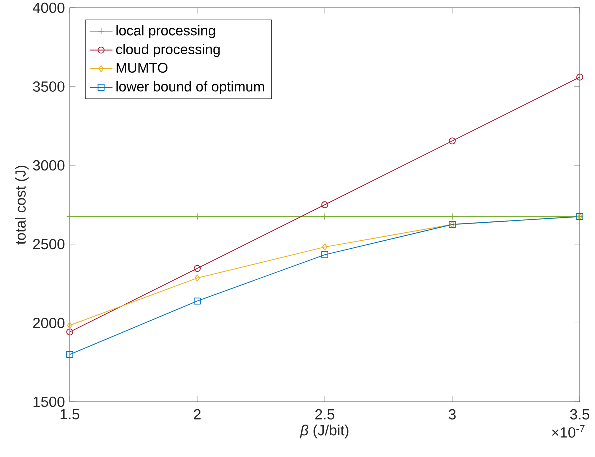  I want to click on x-axis-title: β (J/bit), so click(324, 431).